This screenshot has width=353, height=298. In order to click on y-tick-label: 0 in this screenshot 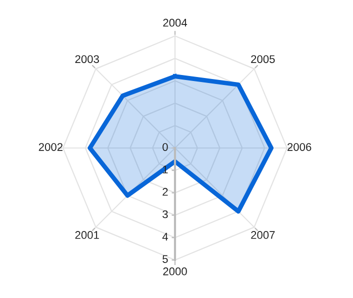, I will do `click(165, 147)`.